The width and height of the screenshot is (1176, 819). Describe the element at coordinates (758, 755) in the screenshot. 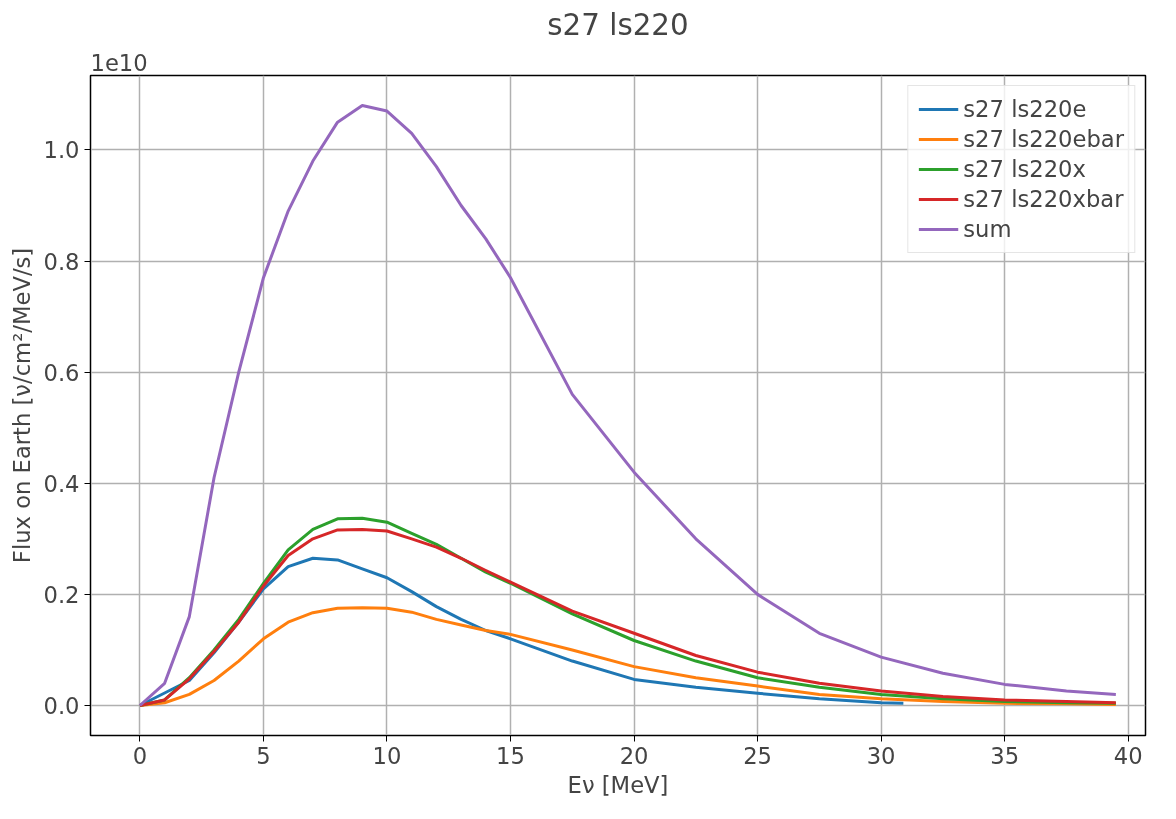

I see `x-tick-label: 25` at that location.